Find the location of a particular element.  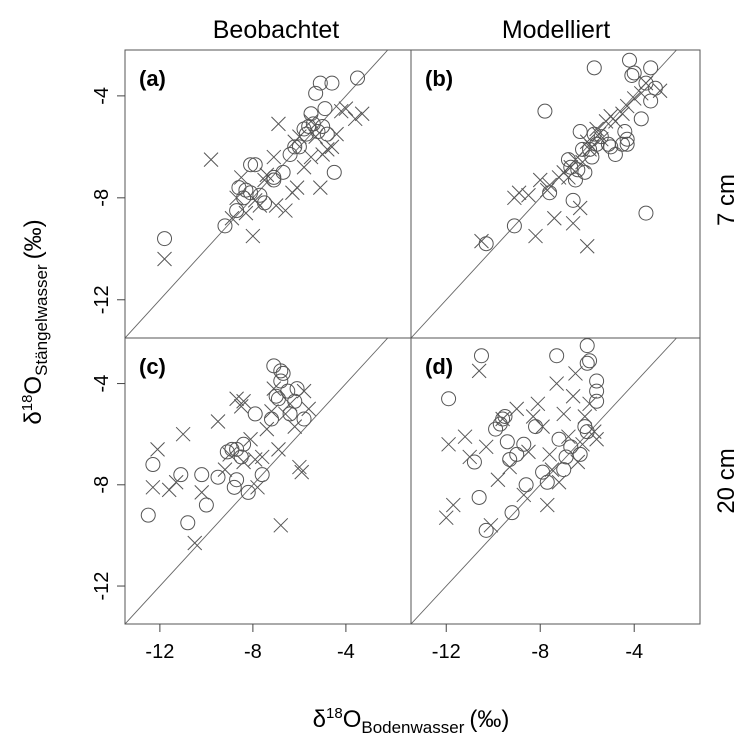

x-label-delta: δ is located at coordinates (319, 719).